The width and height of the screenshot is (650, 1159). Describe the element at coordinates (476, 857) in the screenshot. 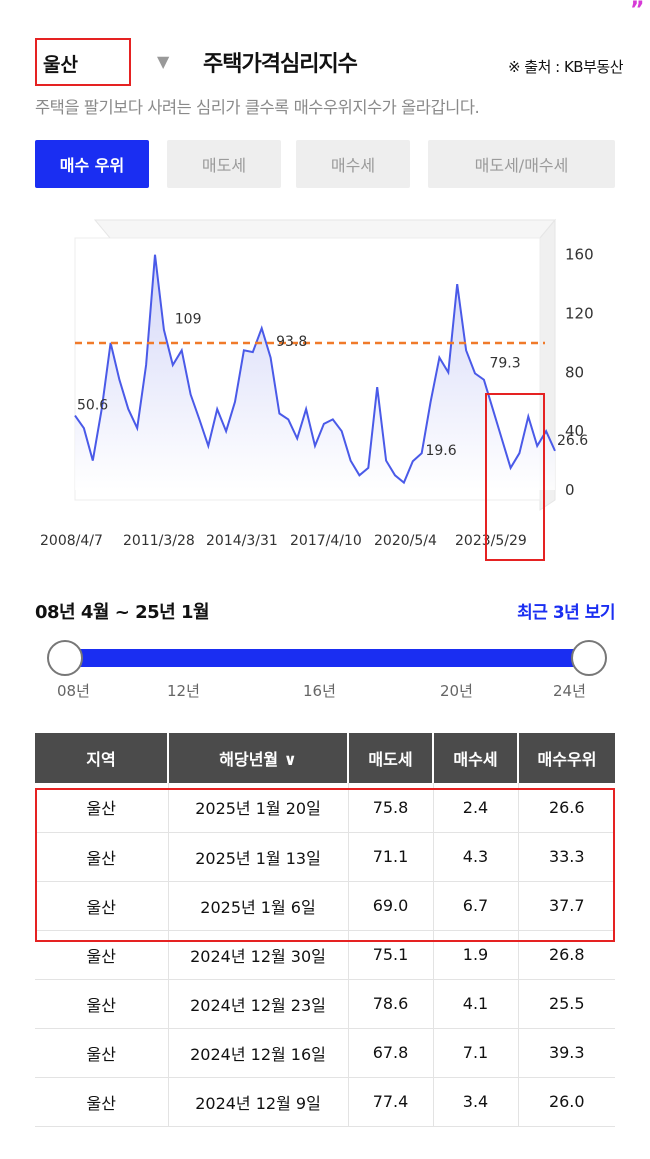

I see `cell-buying: 4.3` at that location.